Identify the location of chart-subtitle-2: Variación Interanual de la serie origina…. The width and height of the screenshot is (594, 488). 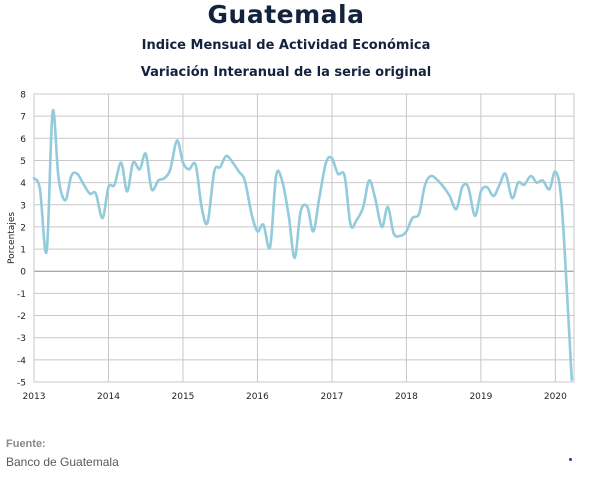
(286, 72).